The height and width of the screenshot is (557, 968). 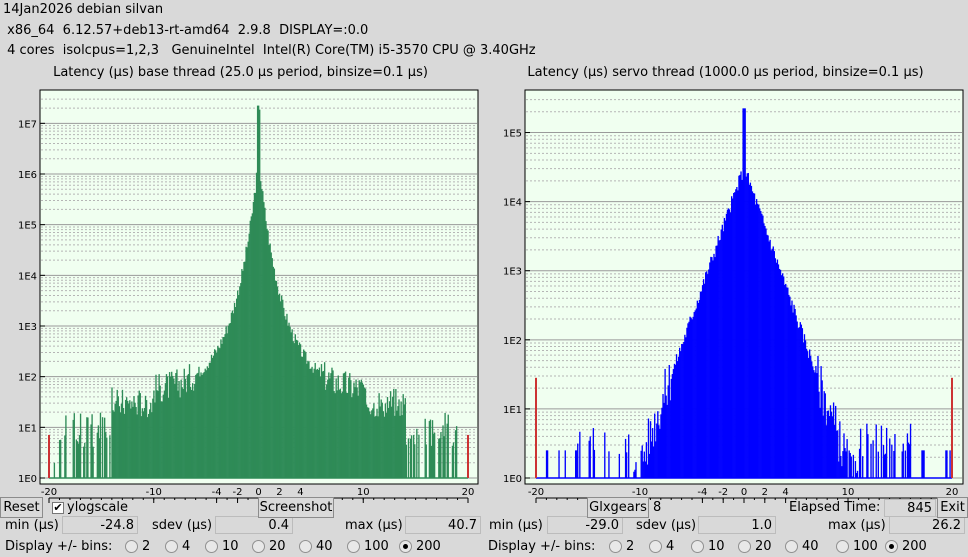 I want to click on elapsed-time-value: 845, so click(x=910, y=508).